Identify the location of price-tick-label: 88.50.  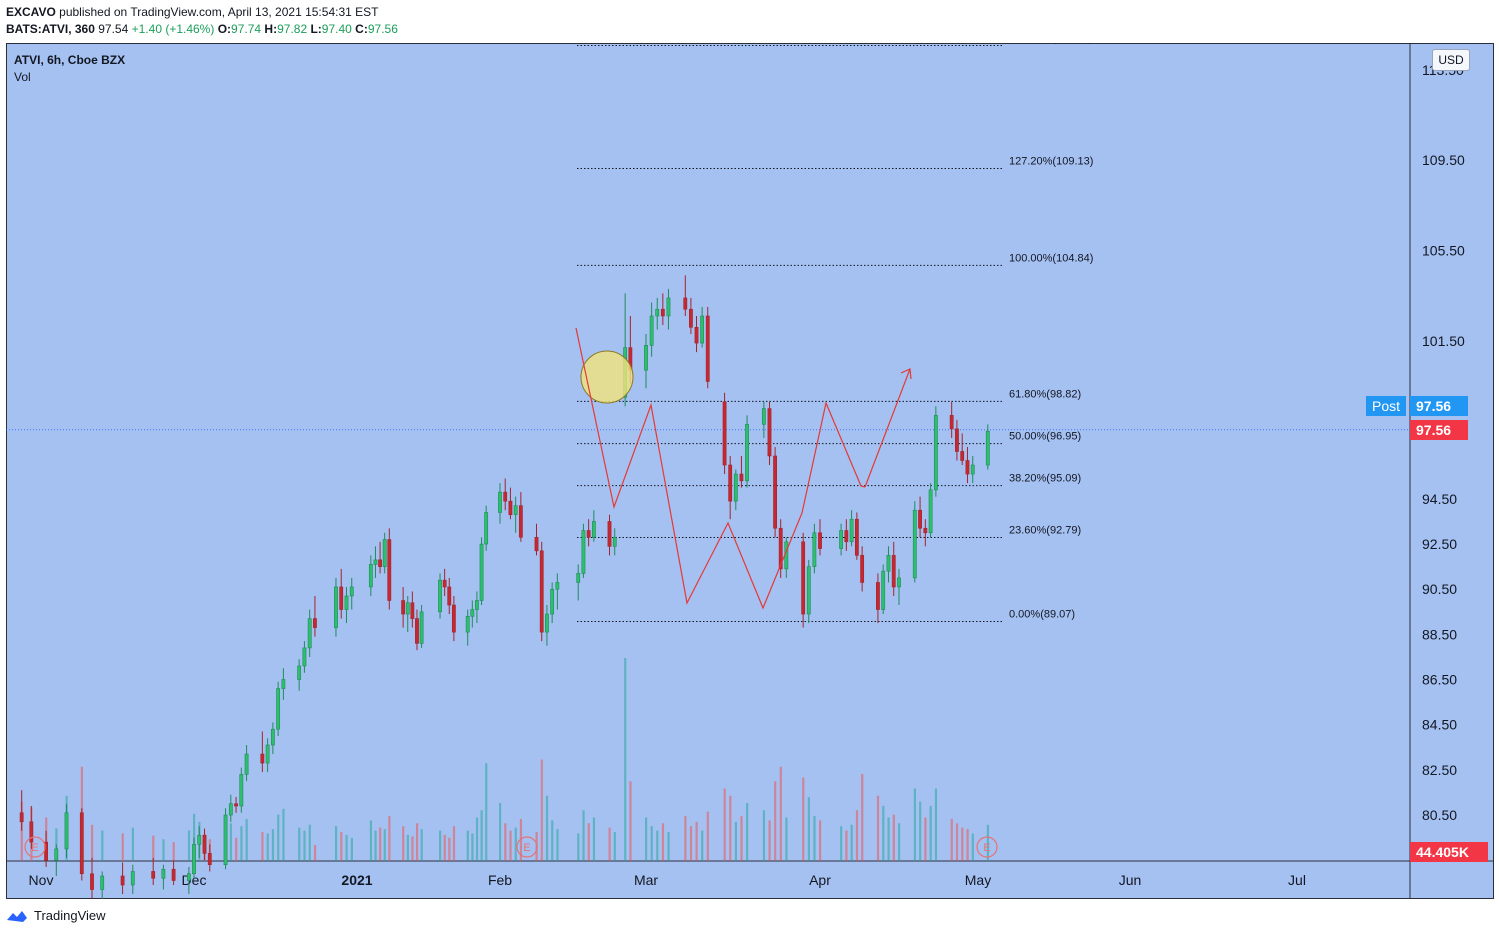
(1439, 634).